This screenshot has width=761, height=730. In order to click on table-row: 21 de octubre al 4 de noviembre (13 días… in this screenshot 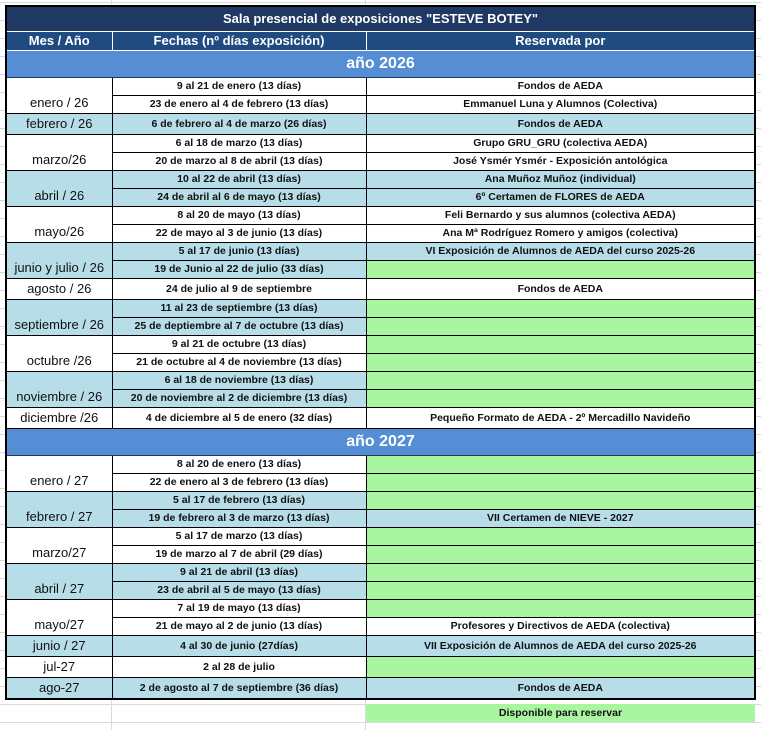, I will do `click(381, 362)`.